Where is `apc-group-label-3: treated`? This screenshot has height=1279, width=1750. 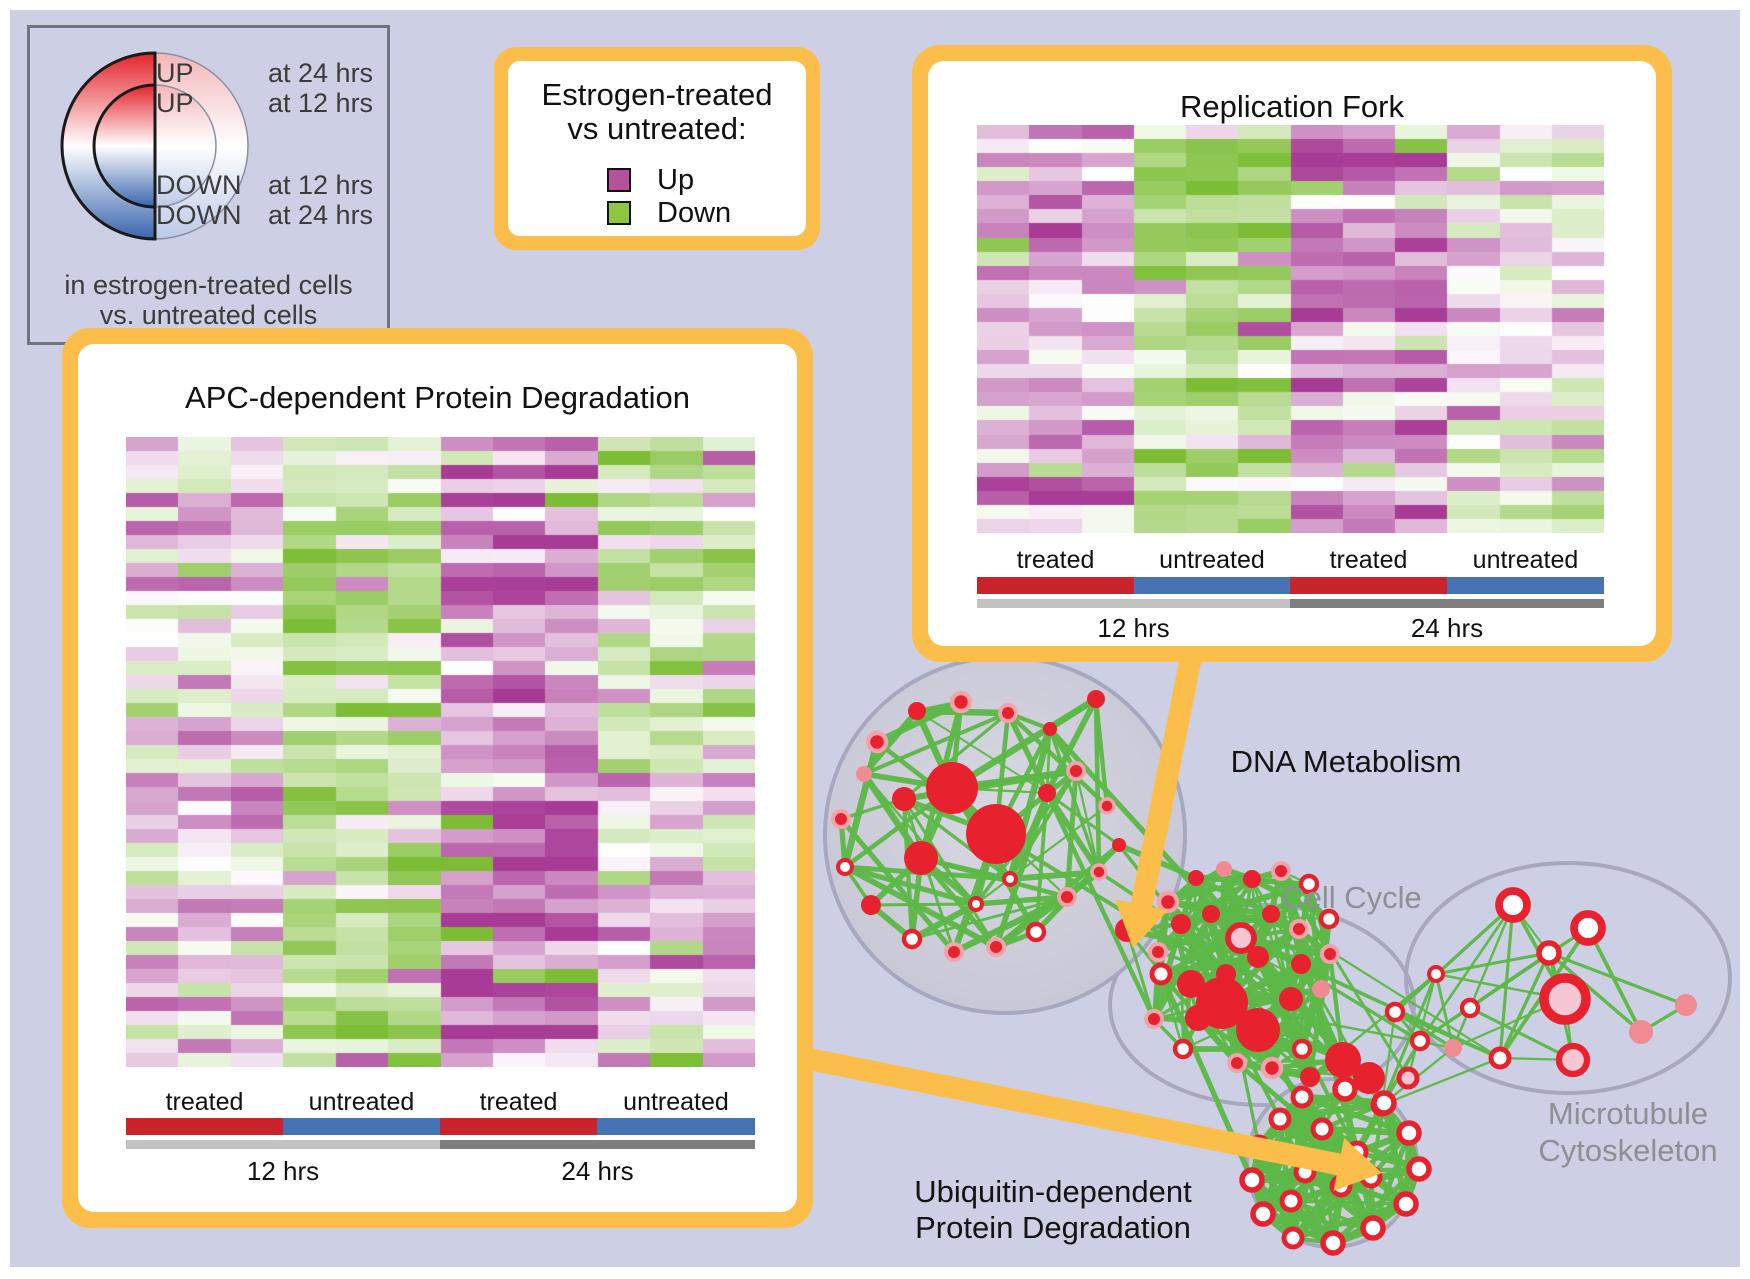
apc-group-label-3: treated is located at coordinates (518, 1102).